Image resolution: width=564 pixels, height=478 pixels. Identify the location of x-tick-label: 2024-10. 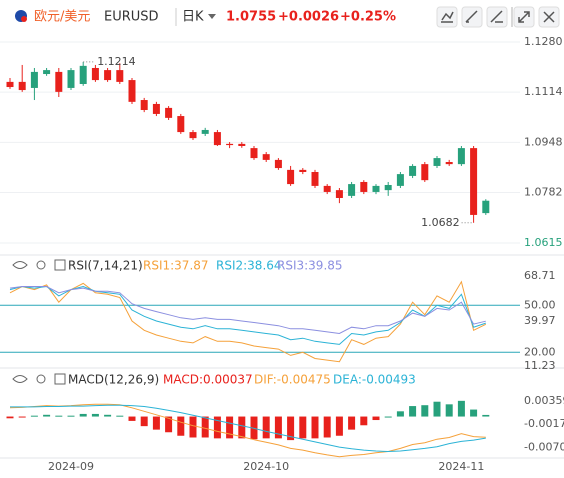
(266, 466).